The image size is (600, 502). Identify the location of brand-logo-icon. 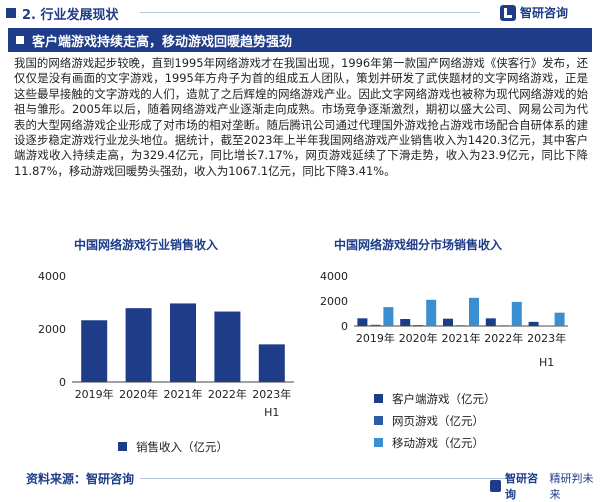
(508, 13).